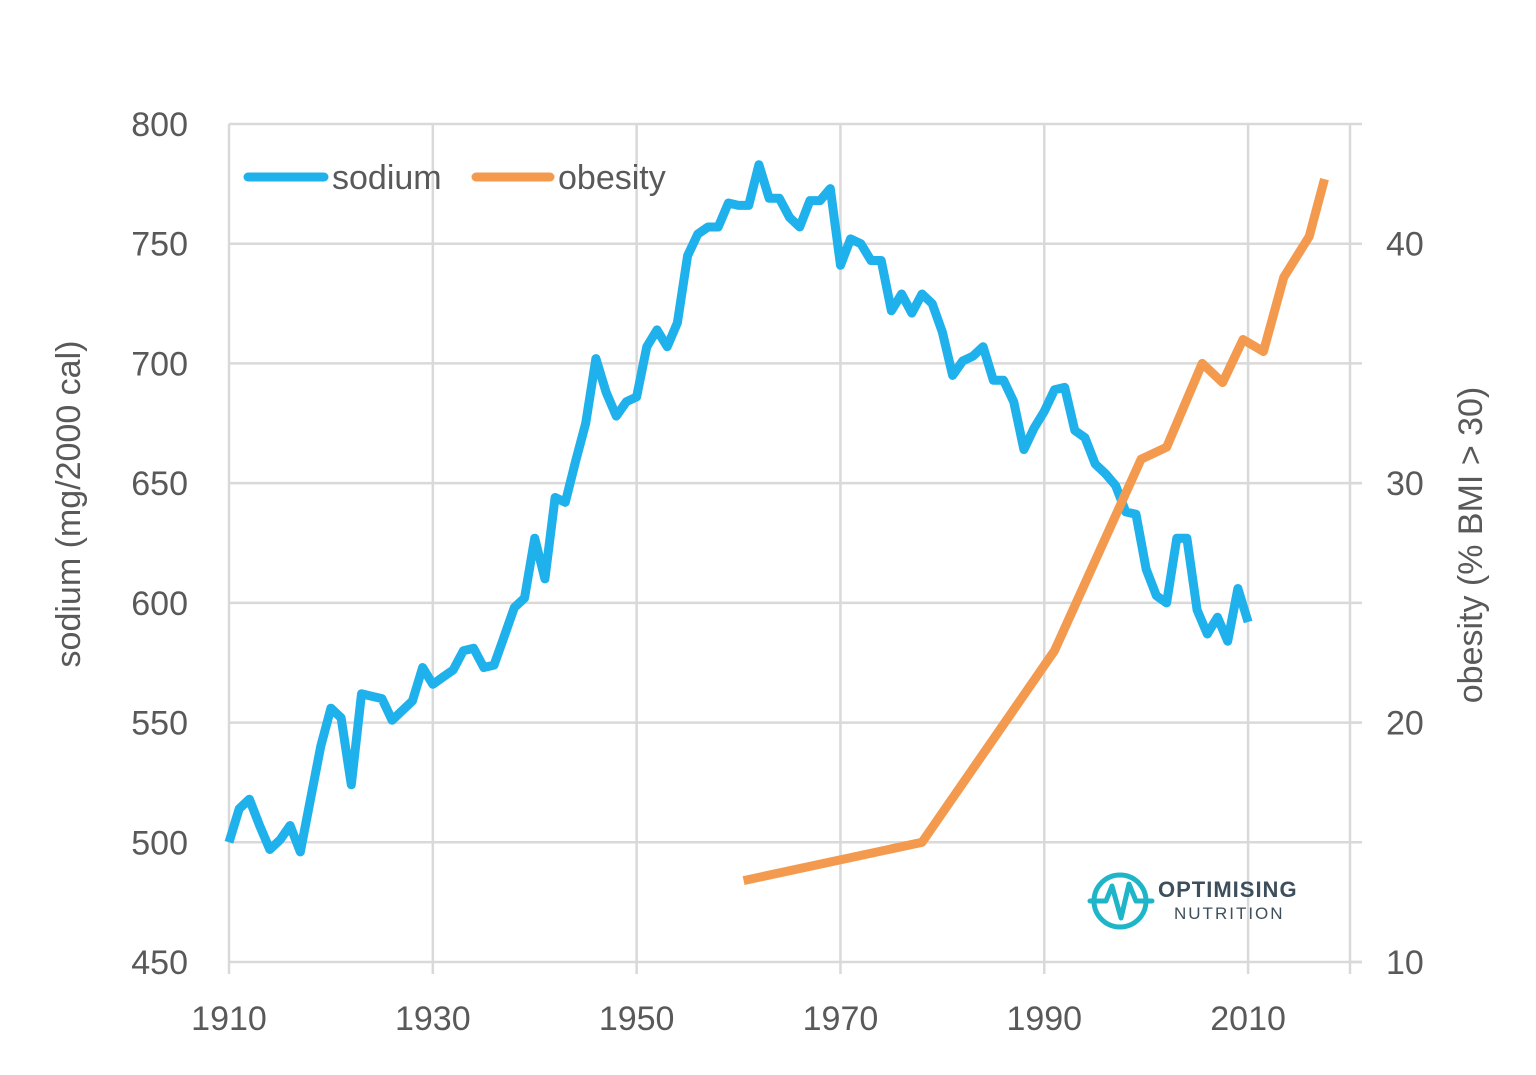  I want to click on y-left-tick-label: 750, so click(159, 245).